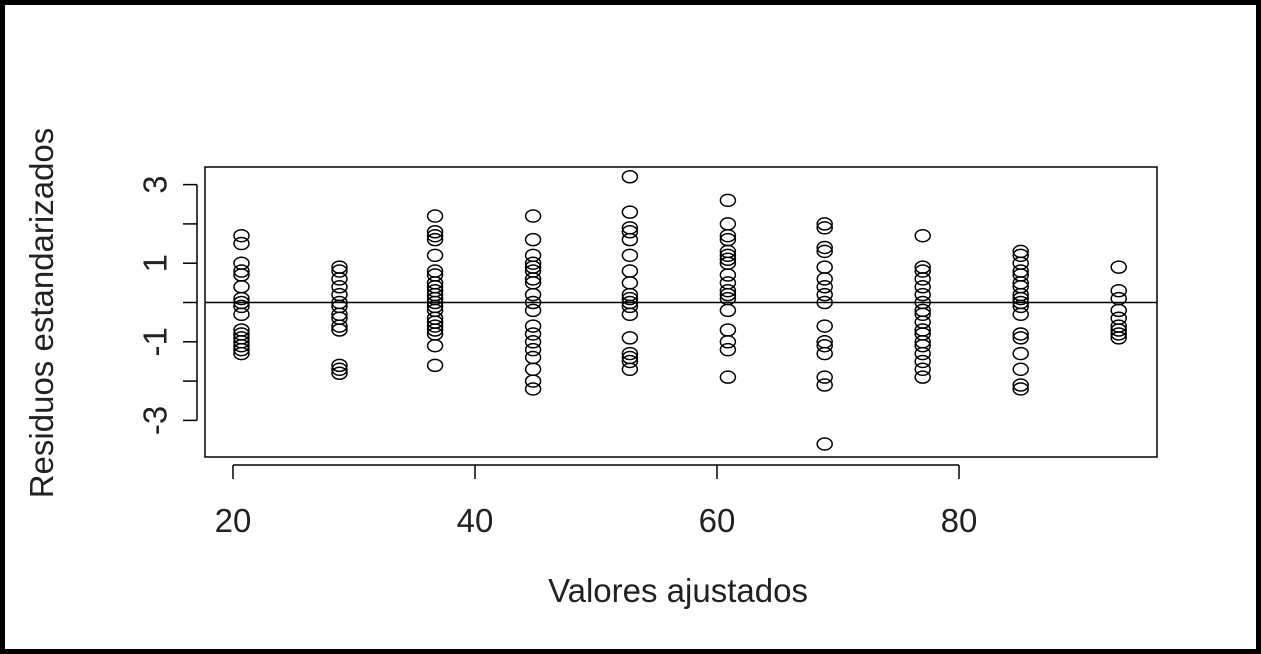 The height and width of the screenshot is (654, 1261). What do you see at coordinates (167, 305) in the screenshot?
I see `y-axis: 3 1 -1 -3` at bounding box center [167, 305].